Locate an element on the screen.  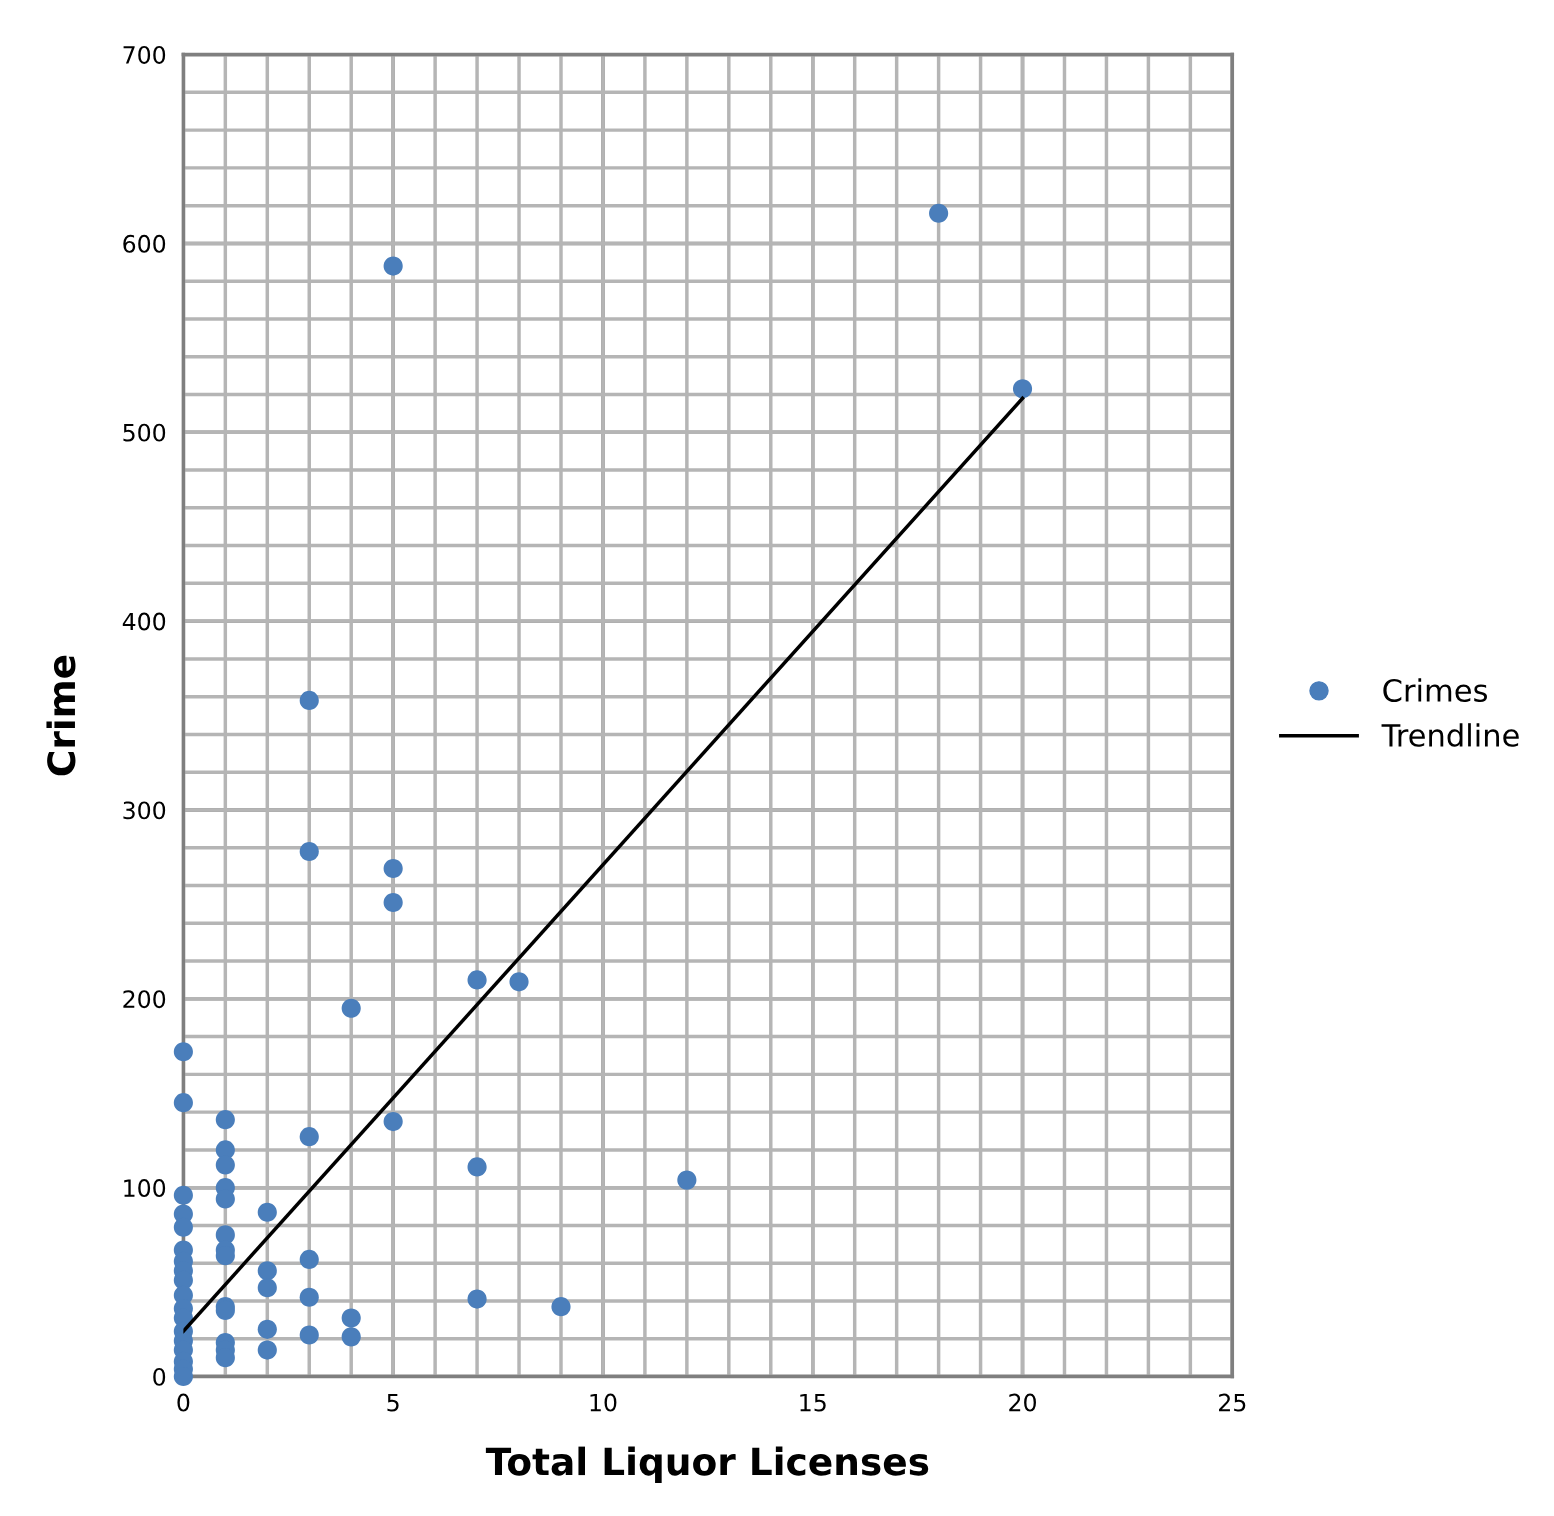
x-tick-label: 5 is located at coordinates (393, 1402).